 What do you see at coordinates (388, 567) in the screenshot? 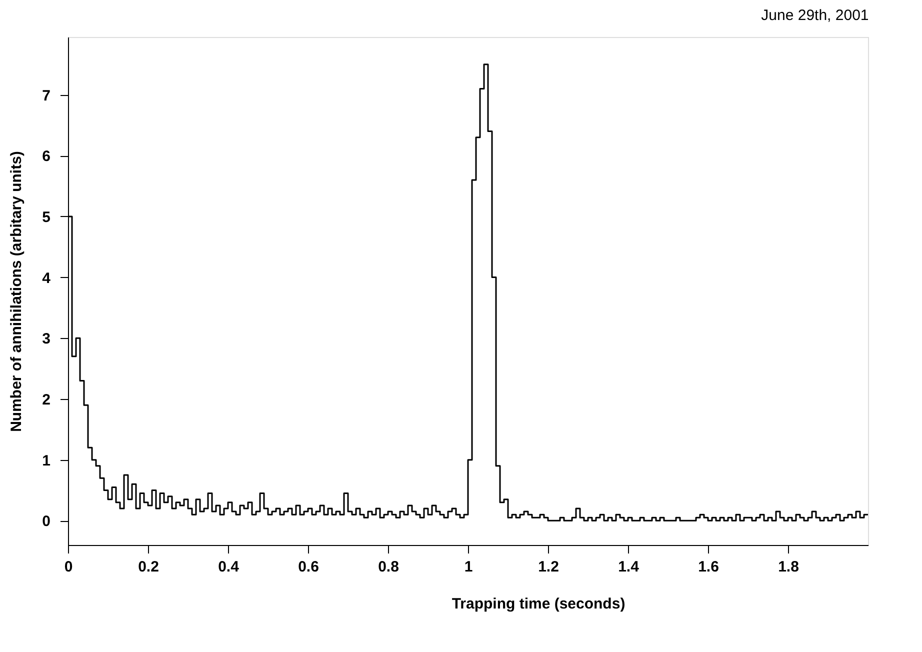
I see `x-tick-label: 0.8` at bounding box center [388, 567].